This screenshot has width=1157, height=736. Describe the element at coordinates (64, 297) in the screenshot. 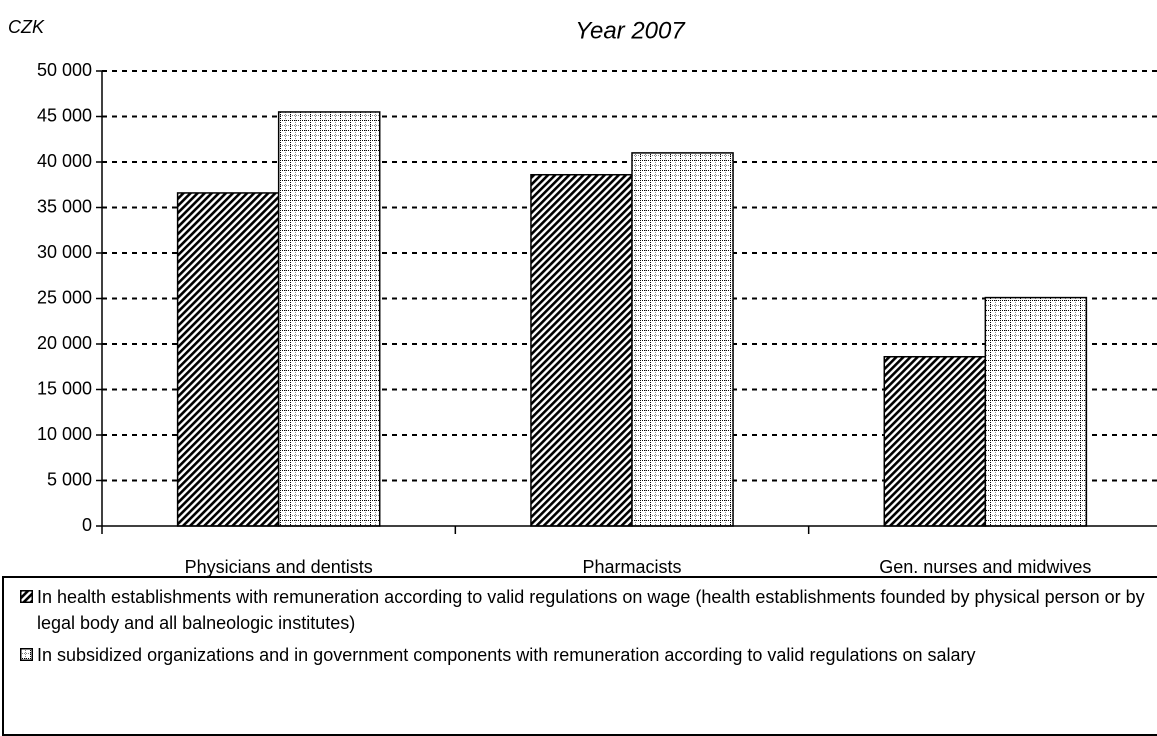

I see `y-tick-label: 25 000` at that location.